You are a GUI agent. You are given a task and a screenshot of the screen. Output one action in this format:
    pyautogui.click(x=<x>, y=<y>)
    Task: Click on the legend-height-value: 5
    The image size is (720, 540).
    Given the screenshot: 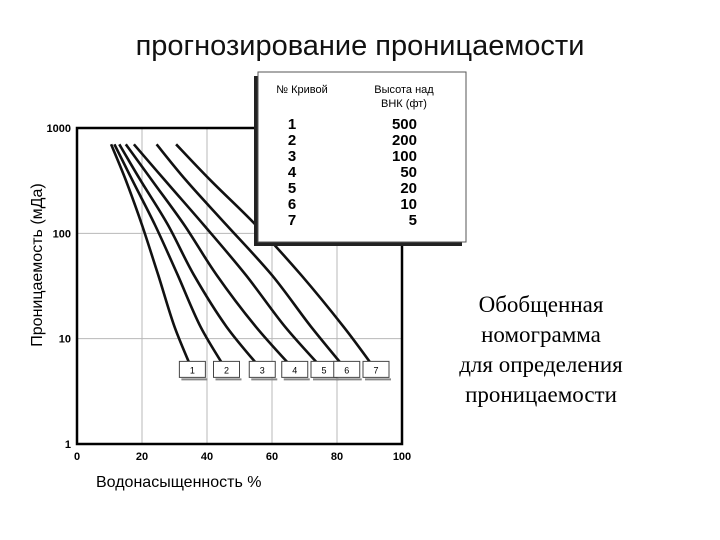 What is the action you would take?
    pyautogui.click(x=413, y=220)
    